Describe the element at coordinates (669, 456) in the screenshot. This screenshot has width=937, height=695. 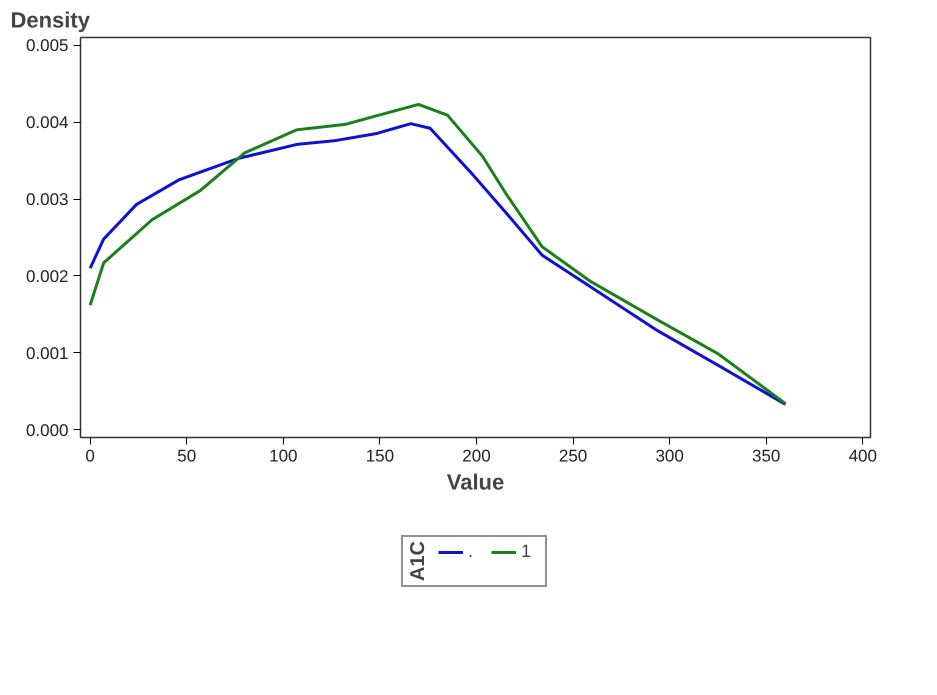
I see `x-tick-label: 300` at that location.